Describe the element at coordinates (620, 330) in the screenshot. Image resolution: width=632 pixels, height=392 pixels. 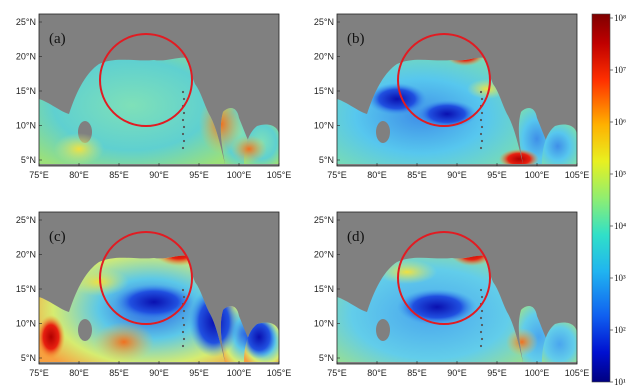
I see `colorbar-label: 10²` at that location.